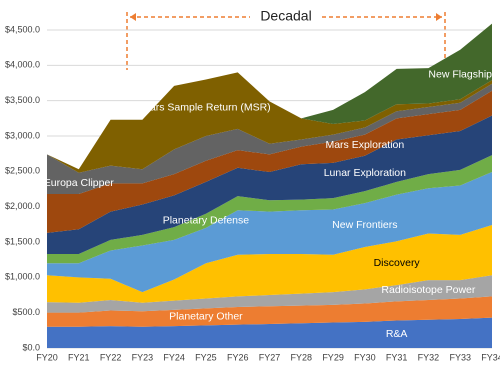  I want to click on y-tick-label: $4,000.0, so click(22, 65).